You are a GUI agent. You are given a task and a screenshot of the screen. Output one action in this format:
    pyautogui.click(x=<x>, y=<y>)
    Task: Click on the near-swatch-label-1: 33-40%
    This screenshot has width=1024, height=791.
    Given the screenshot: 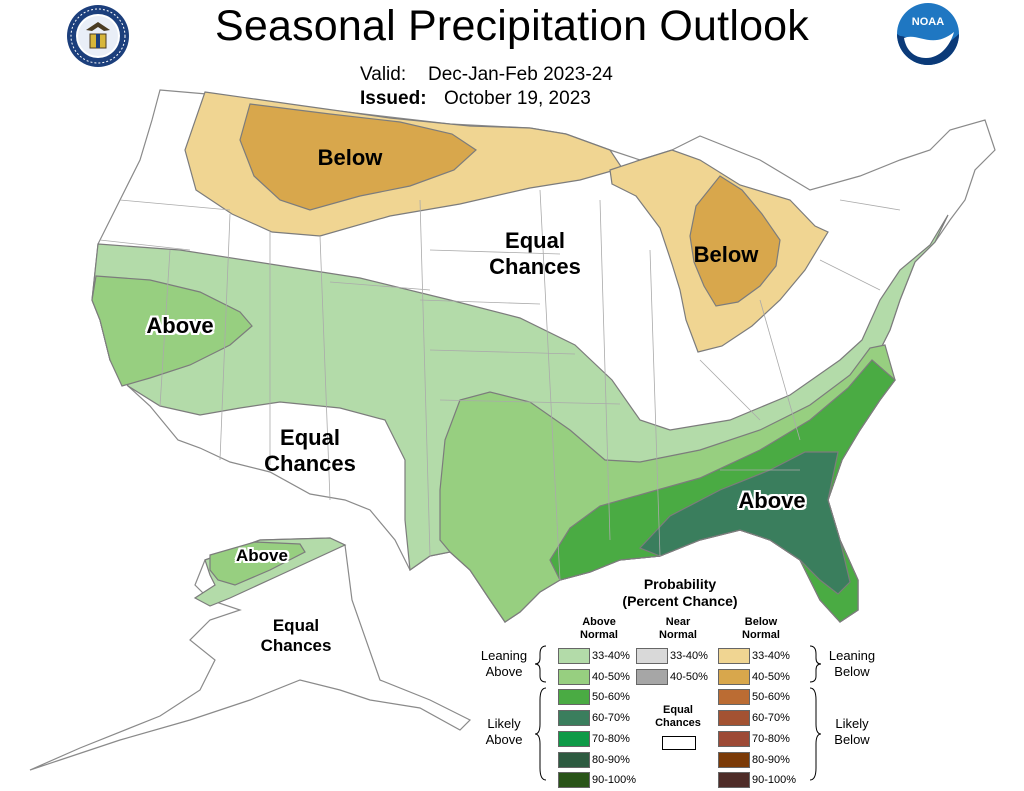 What is the action you would take?
    pyautogui.click(x=689, y=656)
    